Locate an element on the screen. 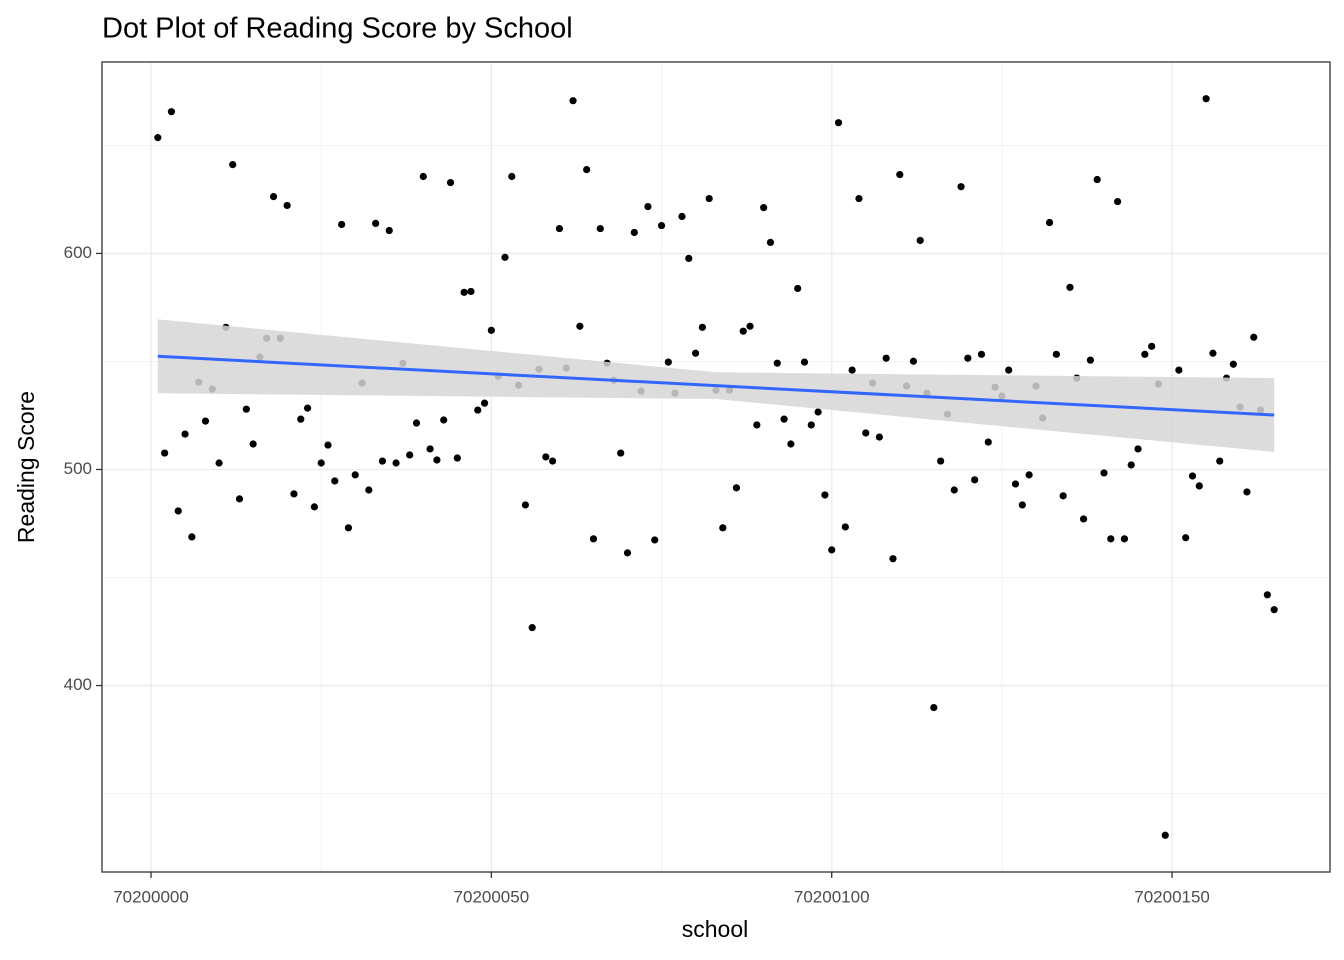  x-tick-label: 70200150 is located at coordinates (1172, 896).